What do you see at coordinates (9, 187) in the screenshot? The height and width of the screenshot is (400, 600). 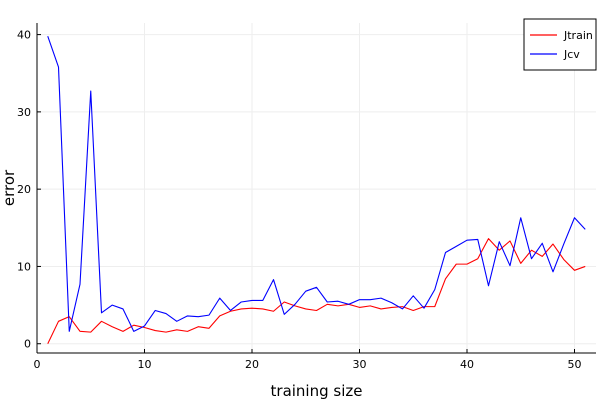 I see `y-axis-title: error` at bounding box center [9, 187].